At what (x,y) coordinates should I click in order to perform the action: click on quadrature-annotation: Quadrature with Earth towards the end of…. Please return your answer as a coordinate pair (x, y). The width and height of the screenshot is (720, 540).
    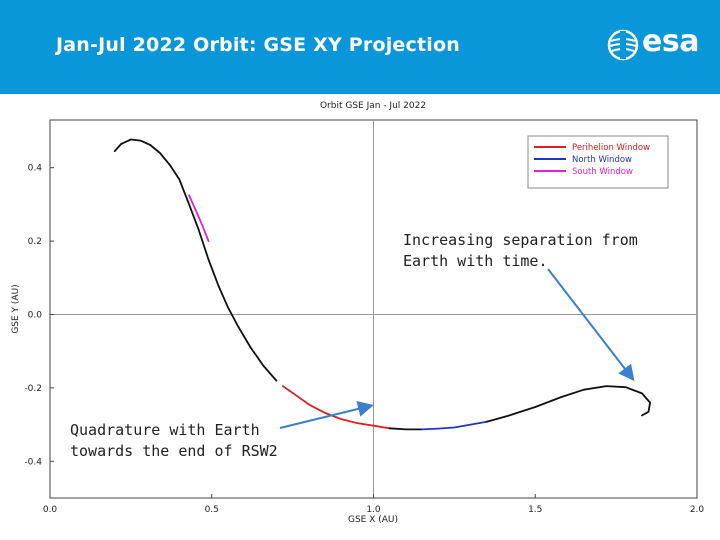
    Looking at the image, I should click on (174, 440).